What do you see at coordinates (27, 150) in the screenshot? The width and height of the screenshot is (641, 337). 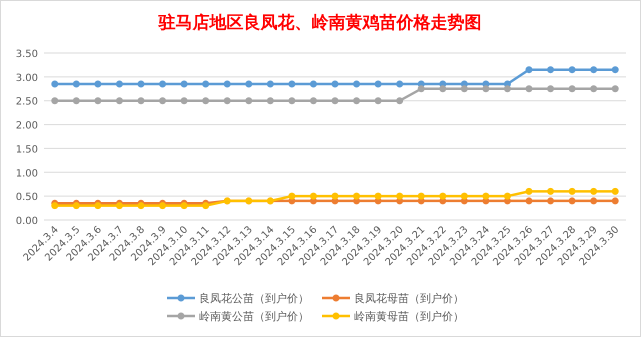 I see `y-tick-label: 1.50` at bounding box center [27, 150].